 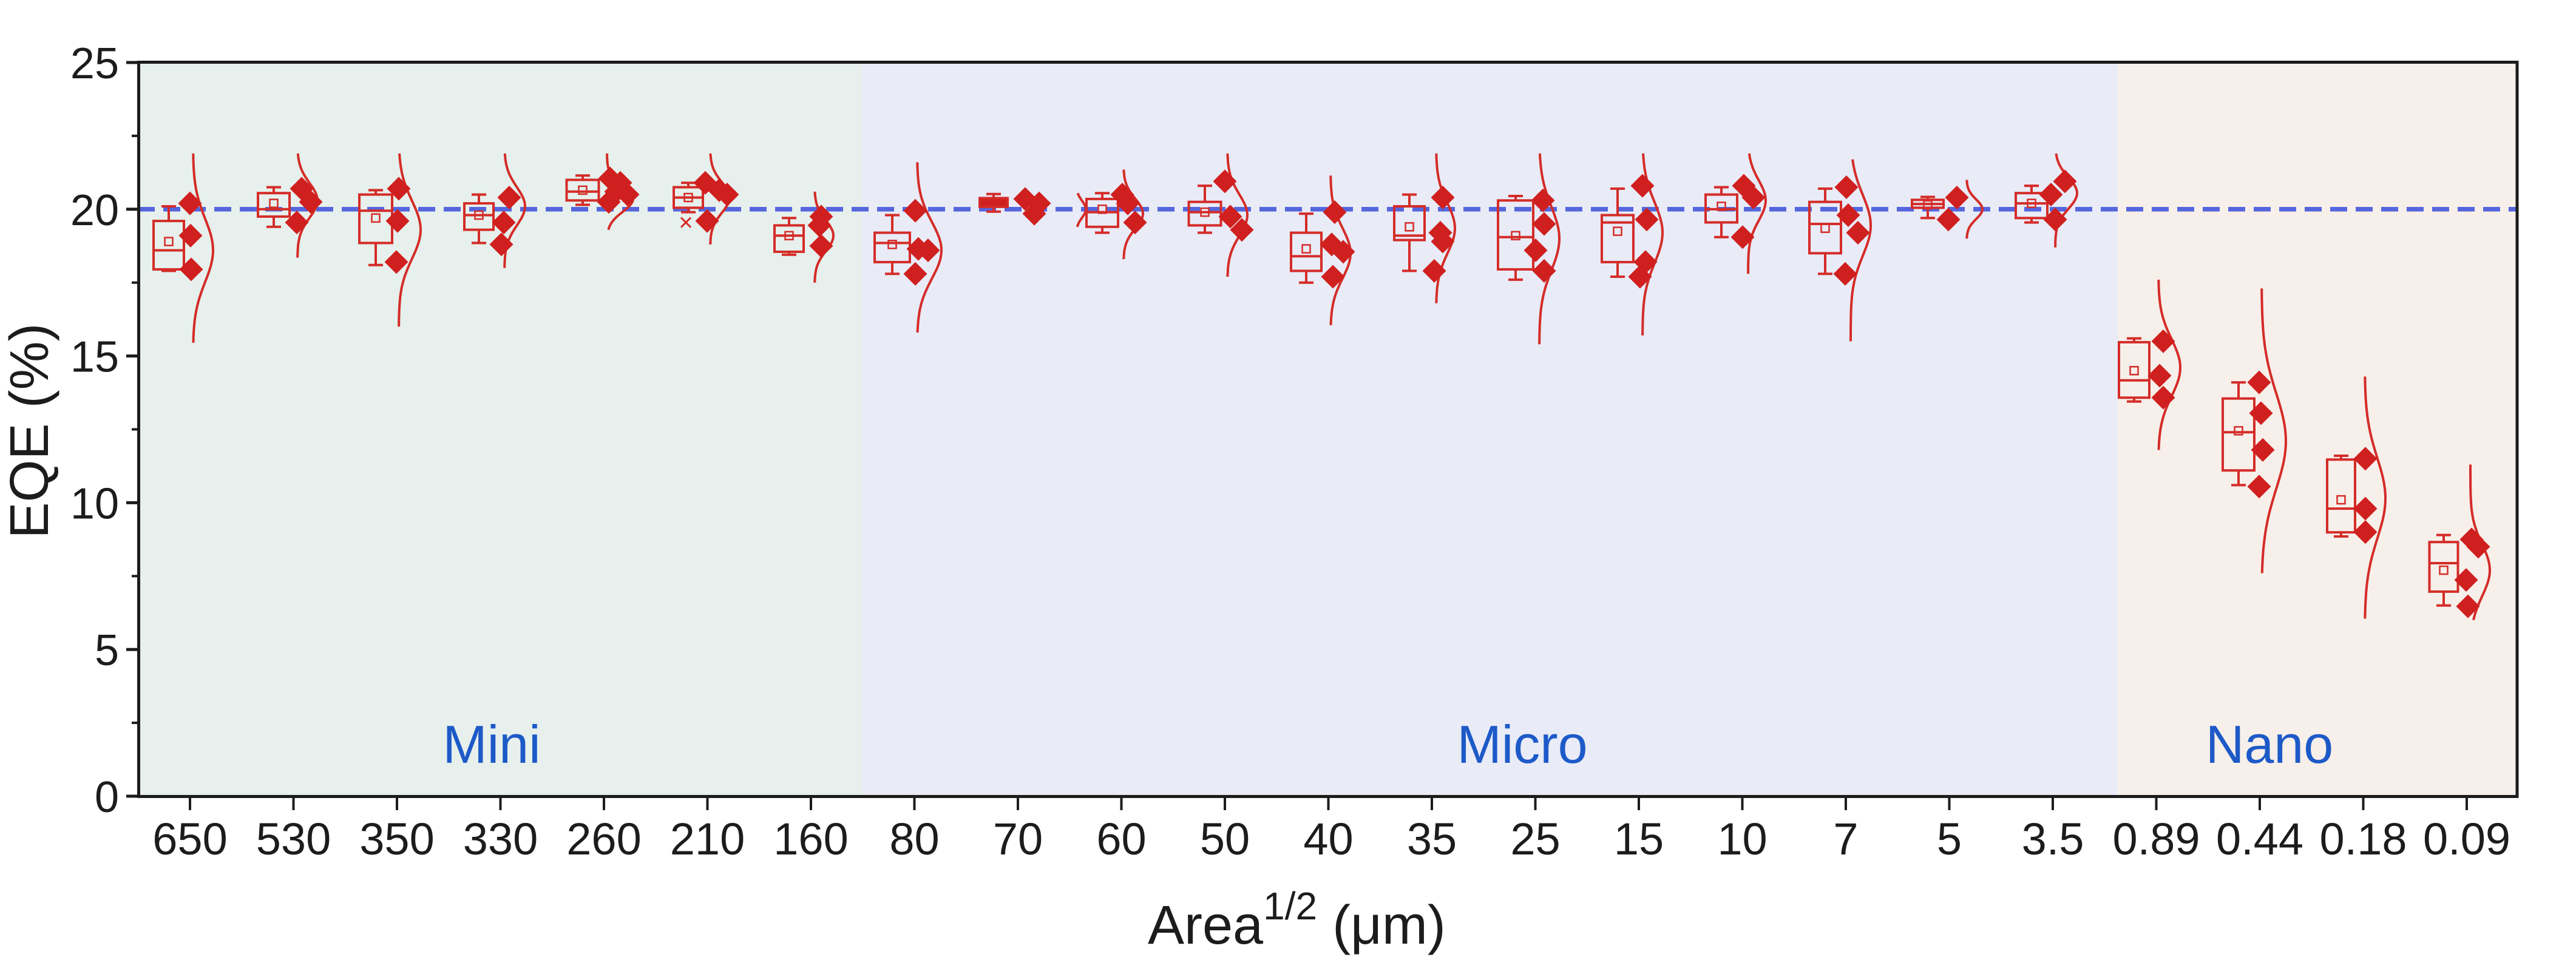 I want to click on svg-text: 530, so click(x=293, y=839).